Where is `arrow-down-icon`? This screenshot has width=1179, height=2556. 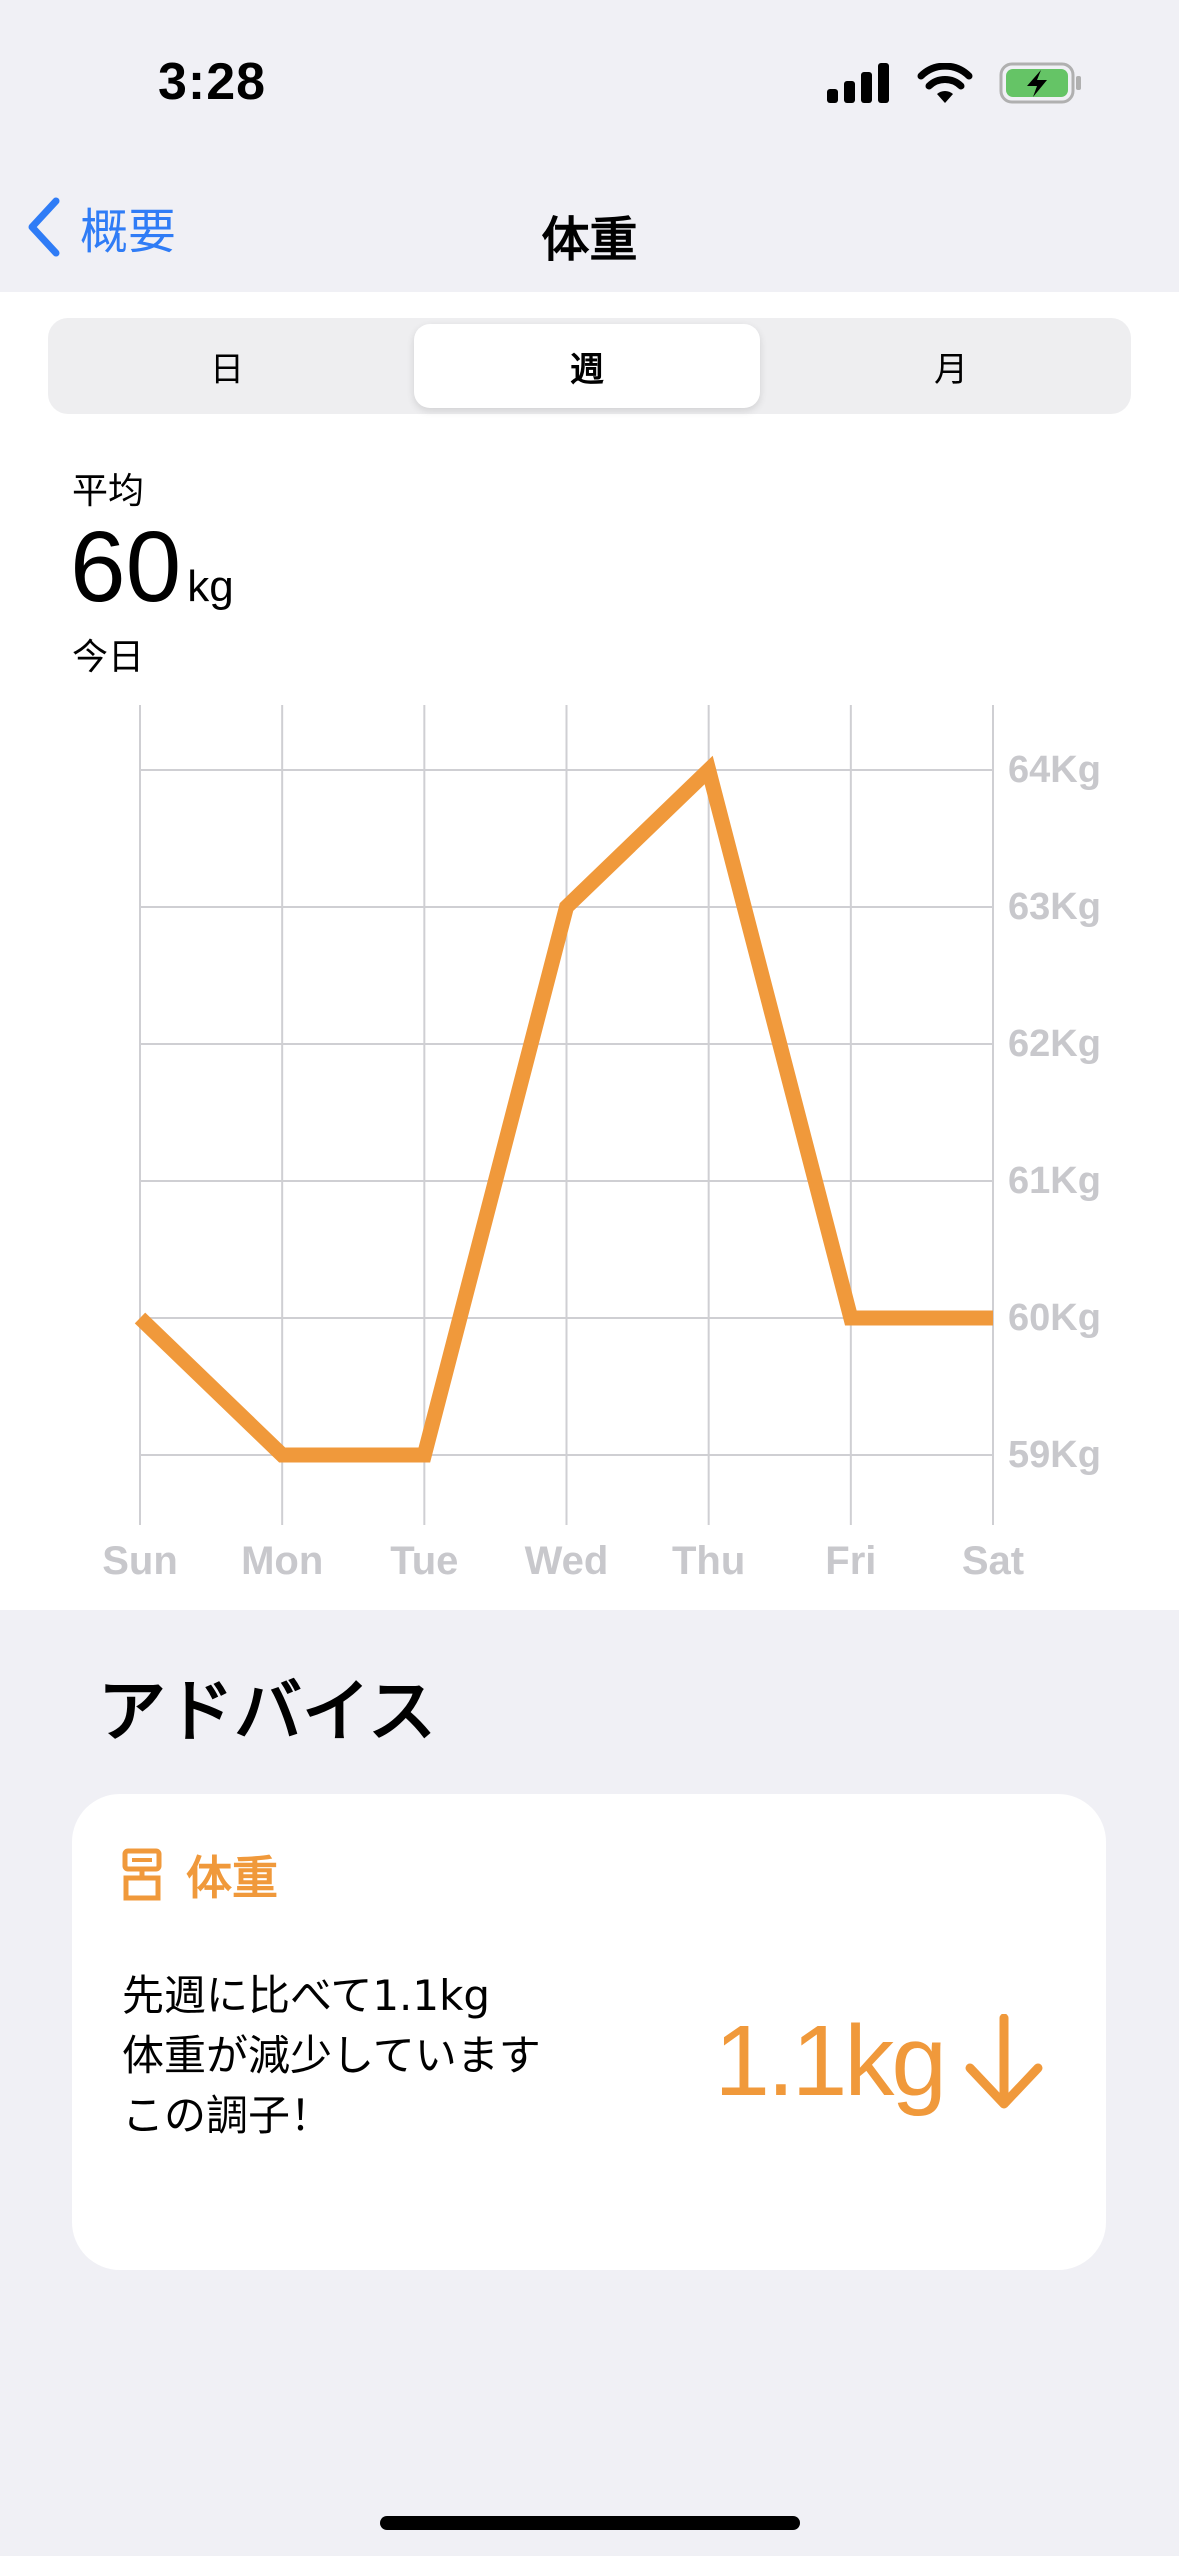
arrow-down-icon is located at coordinates (1004, 2060).